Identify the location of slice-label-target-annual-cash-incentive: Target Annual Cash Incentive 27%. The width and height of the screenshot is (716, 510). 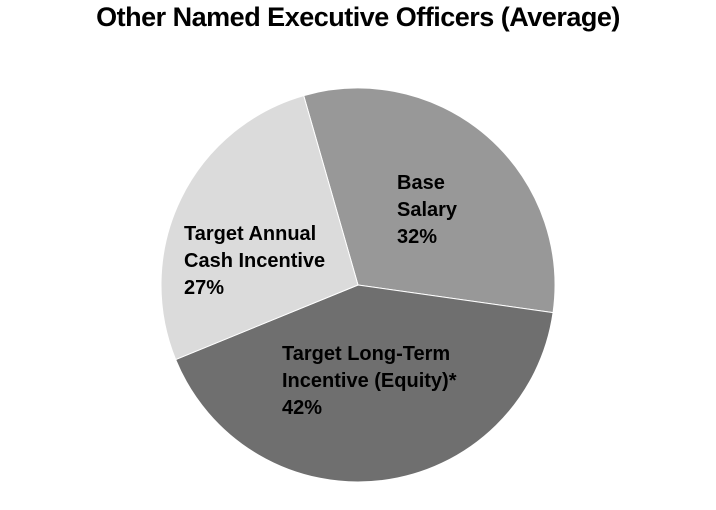
(279, 261).